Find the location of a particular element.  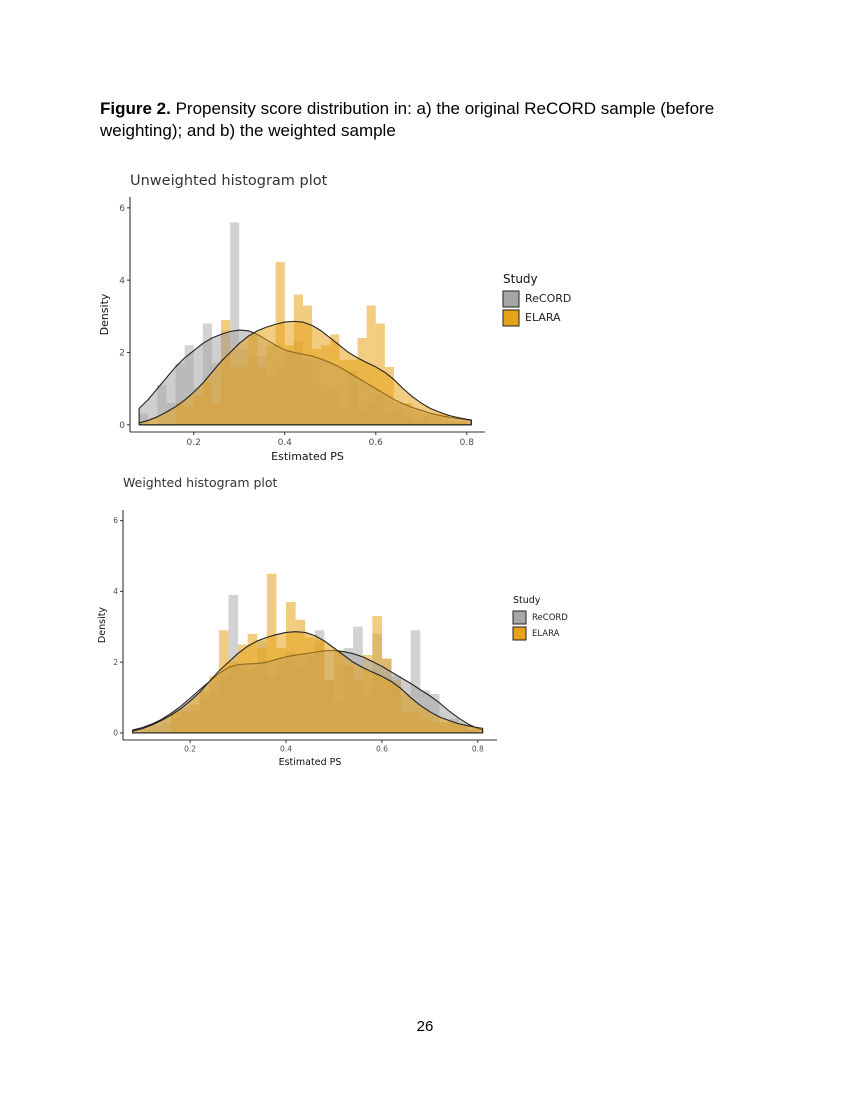

chart-title: Weighted histogram plot is located at coordinates (200, 482).